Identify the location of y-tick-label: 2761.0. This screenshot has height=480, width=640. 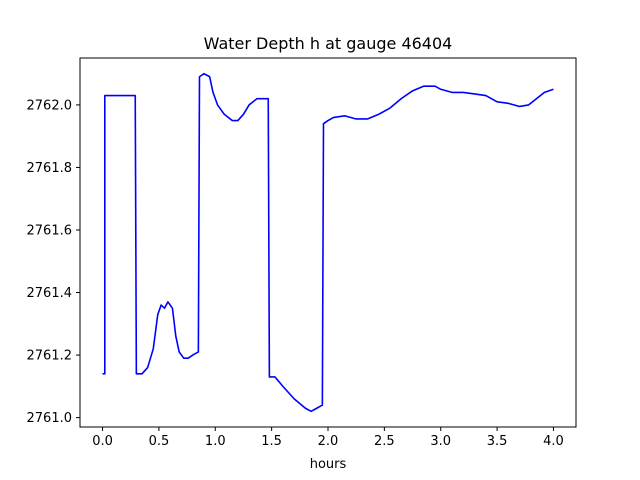
(50, 418).